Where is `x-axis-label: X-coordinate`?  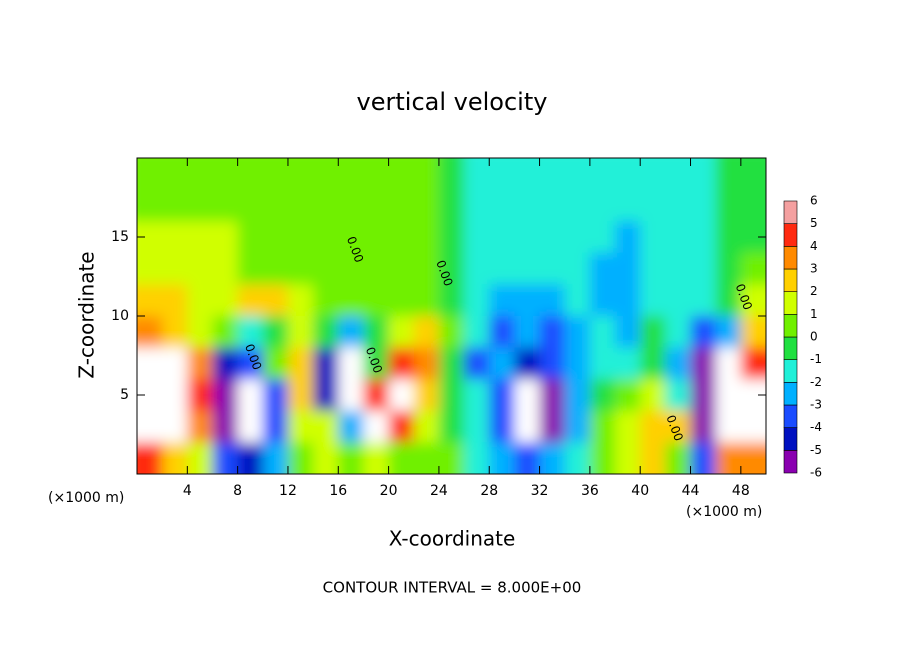
x-axis-label: X-coordinate is located at coordinates (452, 539).